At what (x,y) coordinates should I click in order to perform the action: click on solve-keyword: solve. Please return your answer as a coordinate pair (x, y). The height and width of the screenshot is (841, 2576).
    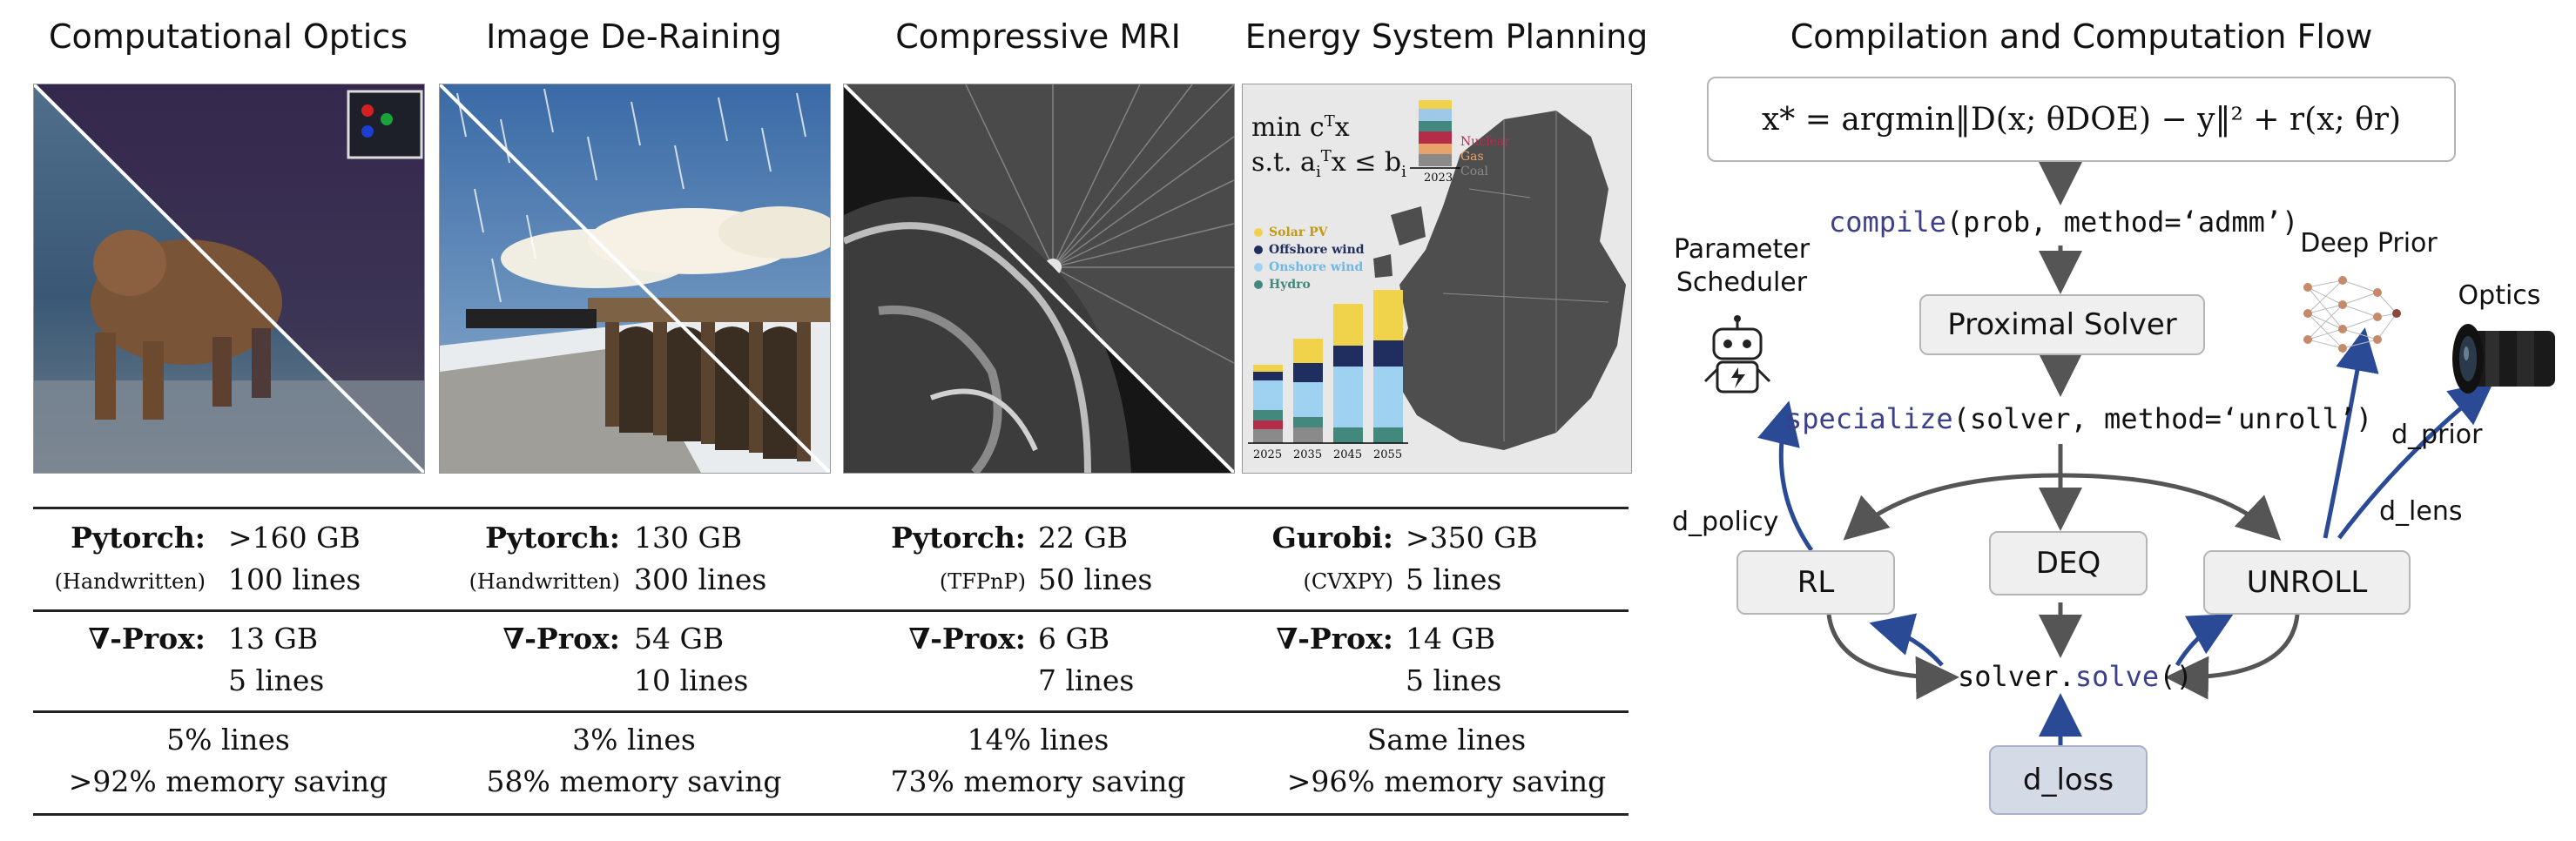
    Looking at the image, I should click on (2117, 676).